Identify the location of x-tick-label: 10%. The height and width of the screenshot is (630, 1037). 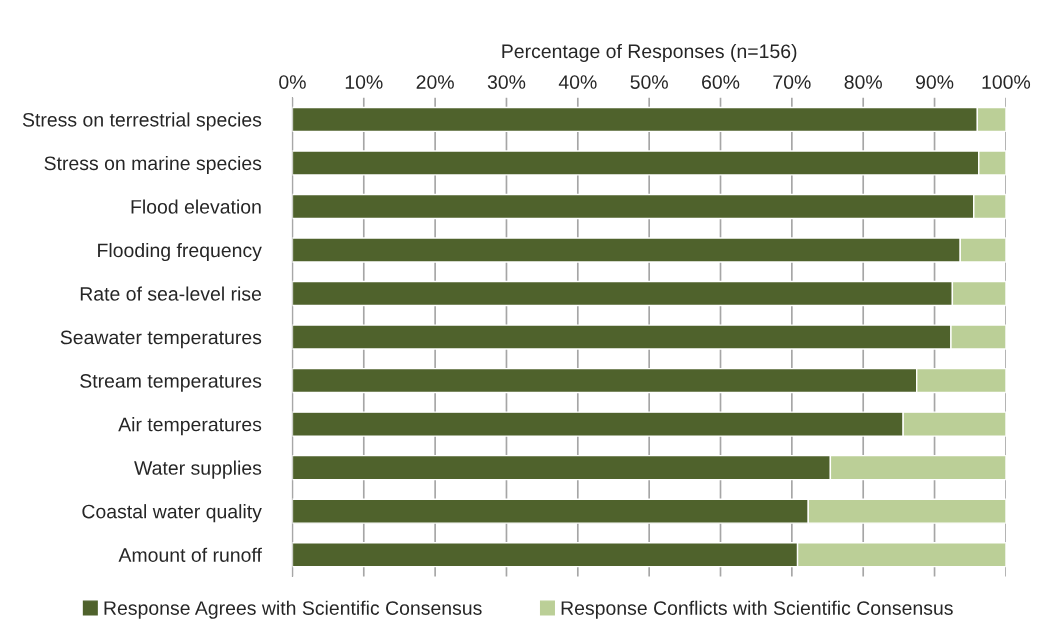
(364, 82).